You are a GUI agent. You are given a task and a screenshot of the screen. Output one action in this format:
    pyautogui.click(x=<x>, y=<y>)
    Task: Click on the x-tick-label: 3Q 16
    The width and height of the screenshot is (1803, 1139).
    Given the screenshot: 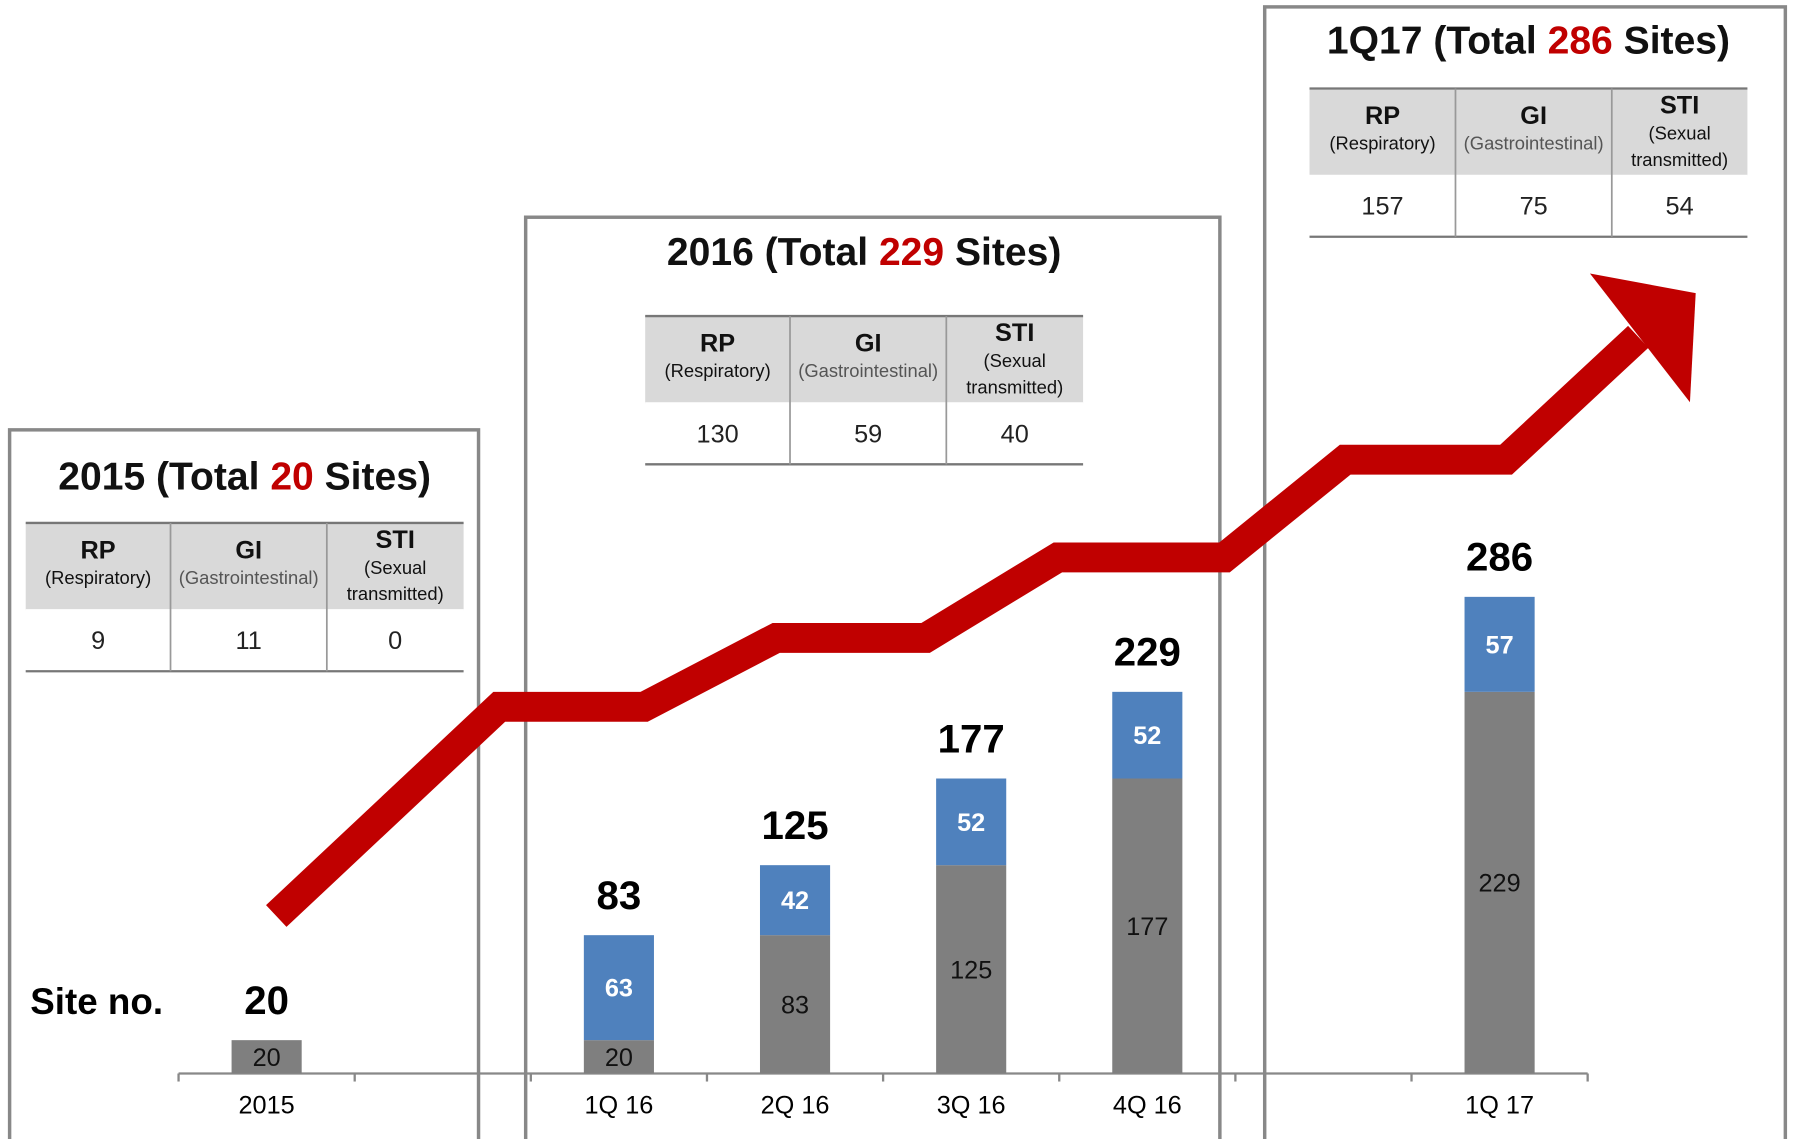 What is the action you would take?
    pyautogui.click(x=971, y=1105)
    